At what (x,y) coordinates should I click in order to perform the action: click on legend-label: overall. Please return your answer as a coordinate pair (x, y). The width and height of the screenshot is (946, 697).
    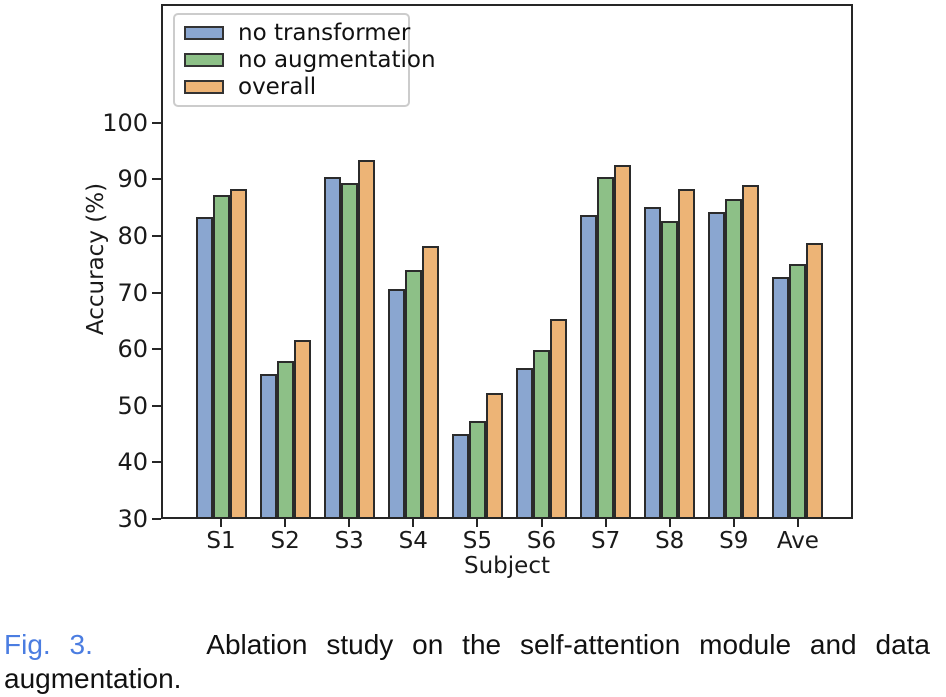
    Looking at the image, I should click on (277, 86).